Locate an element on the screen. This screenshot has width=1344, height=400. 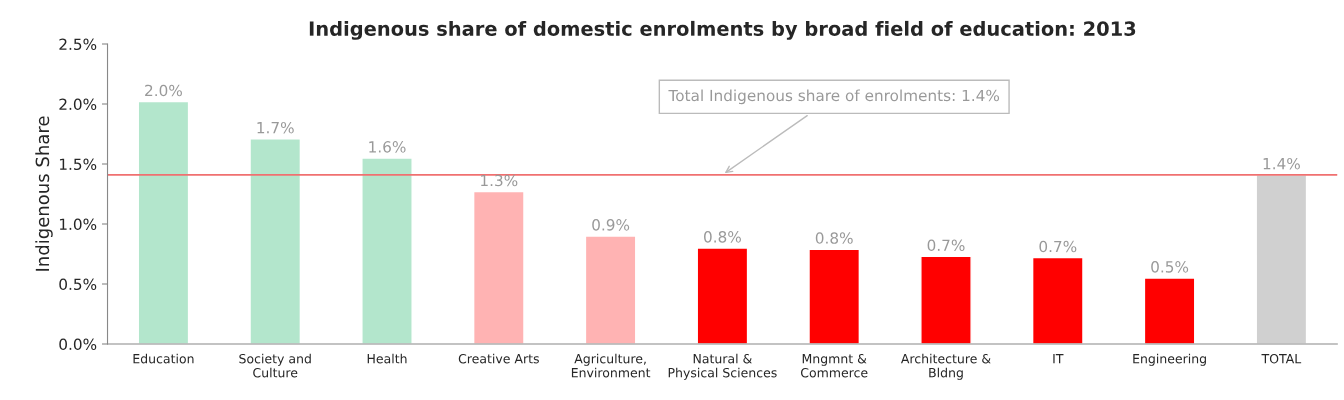
data-label: 0.5% is located at coordinates (1170, 267).